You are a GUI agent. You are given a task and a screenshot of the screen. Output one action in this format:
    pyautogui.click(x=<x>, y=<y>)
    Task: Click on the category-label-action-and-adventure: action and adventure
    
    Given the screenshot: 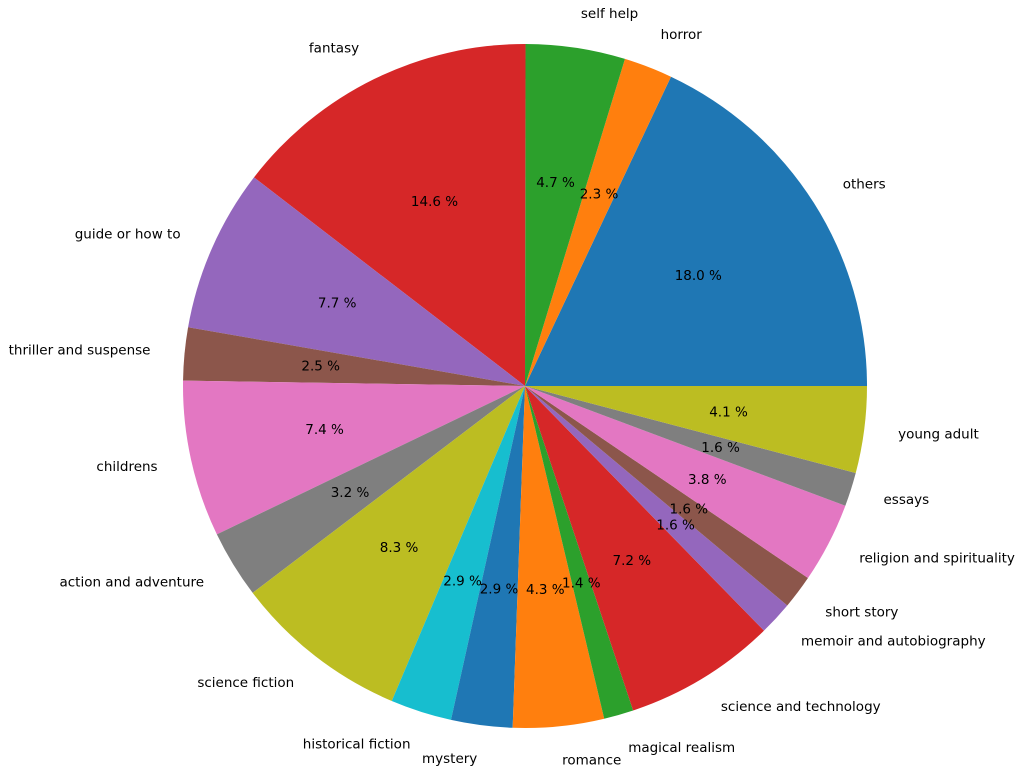 What is the action you would take?
    pyautogui.click(x=131, y=582)
    